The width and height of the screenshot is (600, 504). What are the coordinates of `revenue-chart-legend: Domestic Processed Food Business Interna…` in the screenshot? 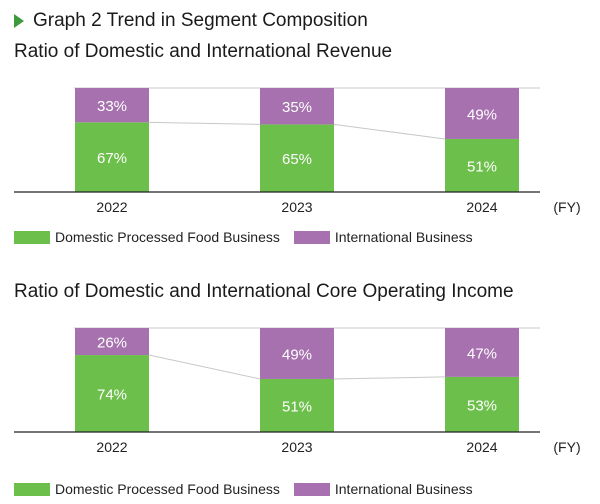 It's located at (243, 237).